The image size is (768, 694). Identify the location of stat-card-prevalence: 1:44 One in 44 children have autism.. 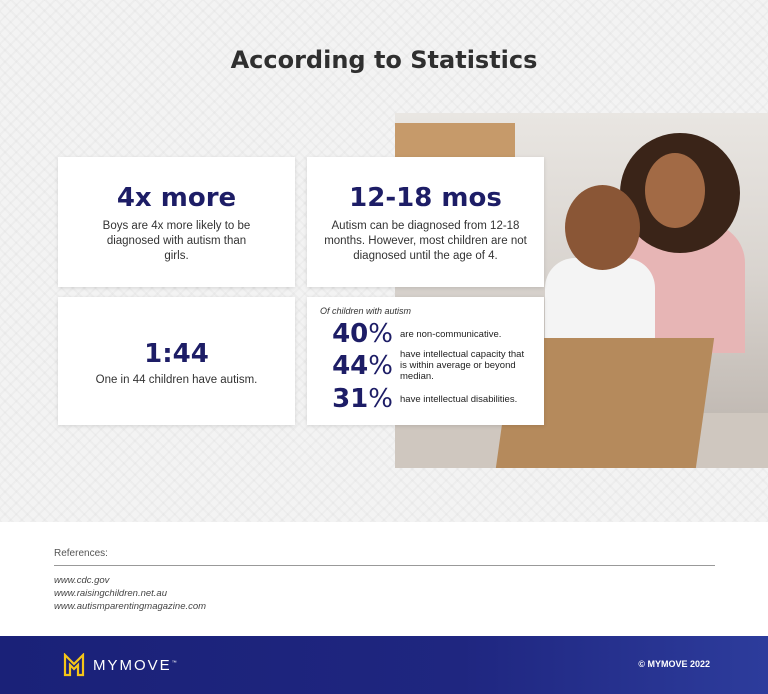
(176, 361).